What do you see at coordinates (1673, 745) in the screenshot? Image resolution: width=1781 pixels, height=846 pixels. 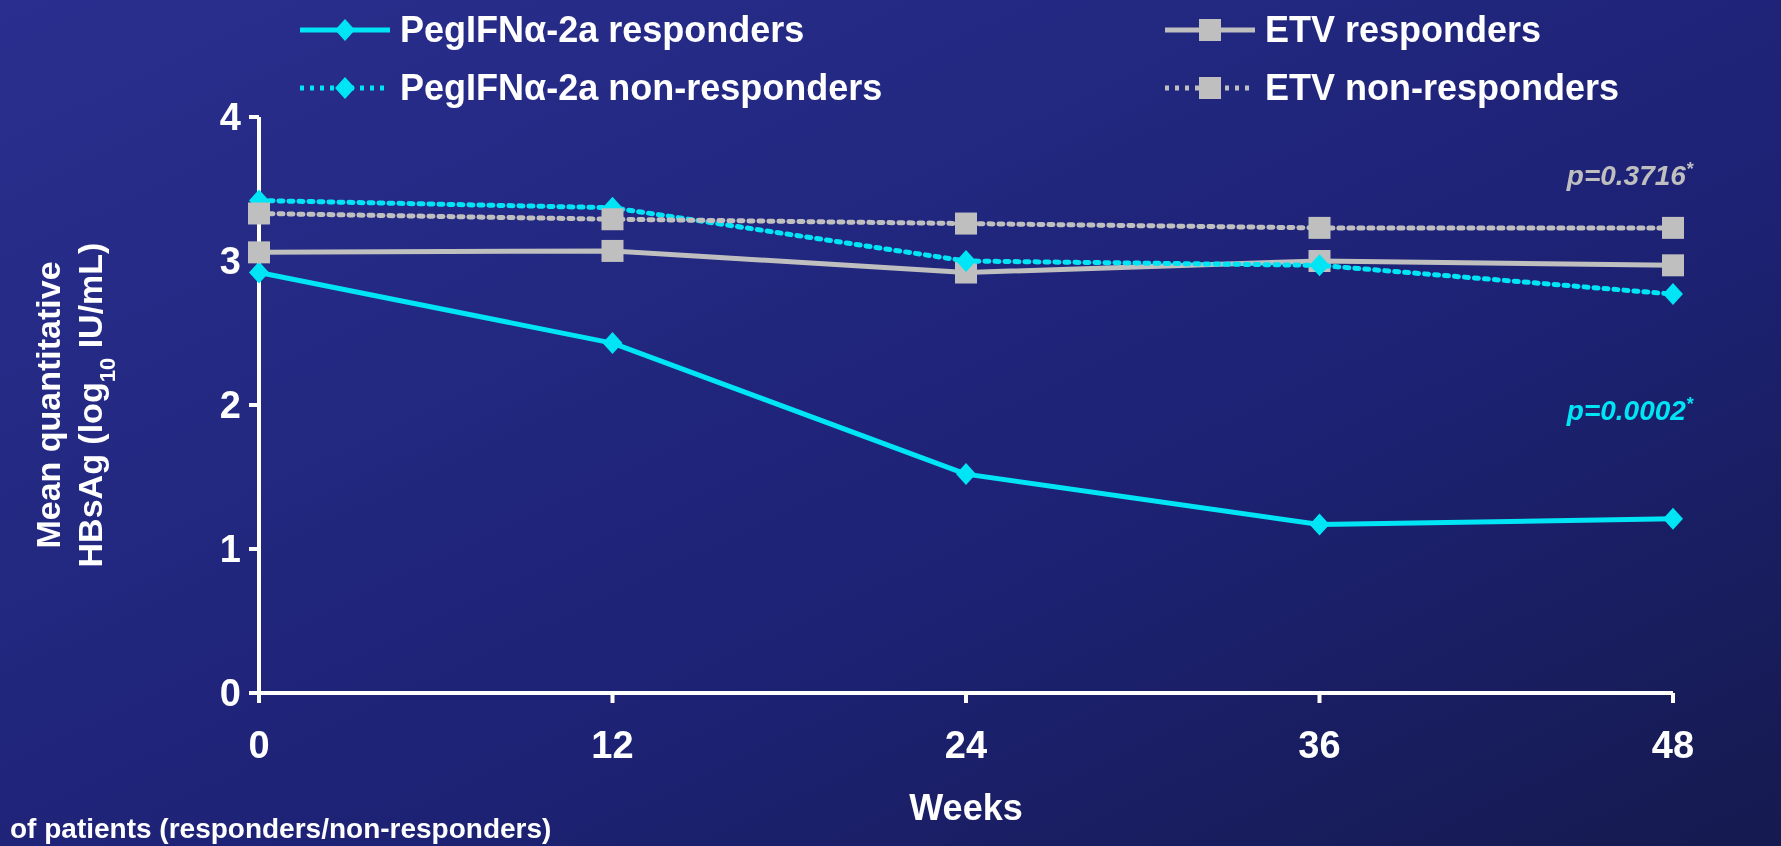 I see `x-tick-label: 48` at bounding box center [1673, 745].